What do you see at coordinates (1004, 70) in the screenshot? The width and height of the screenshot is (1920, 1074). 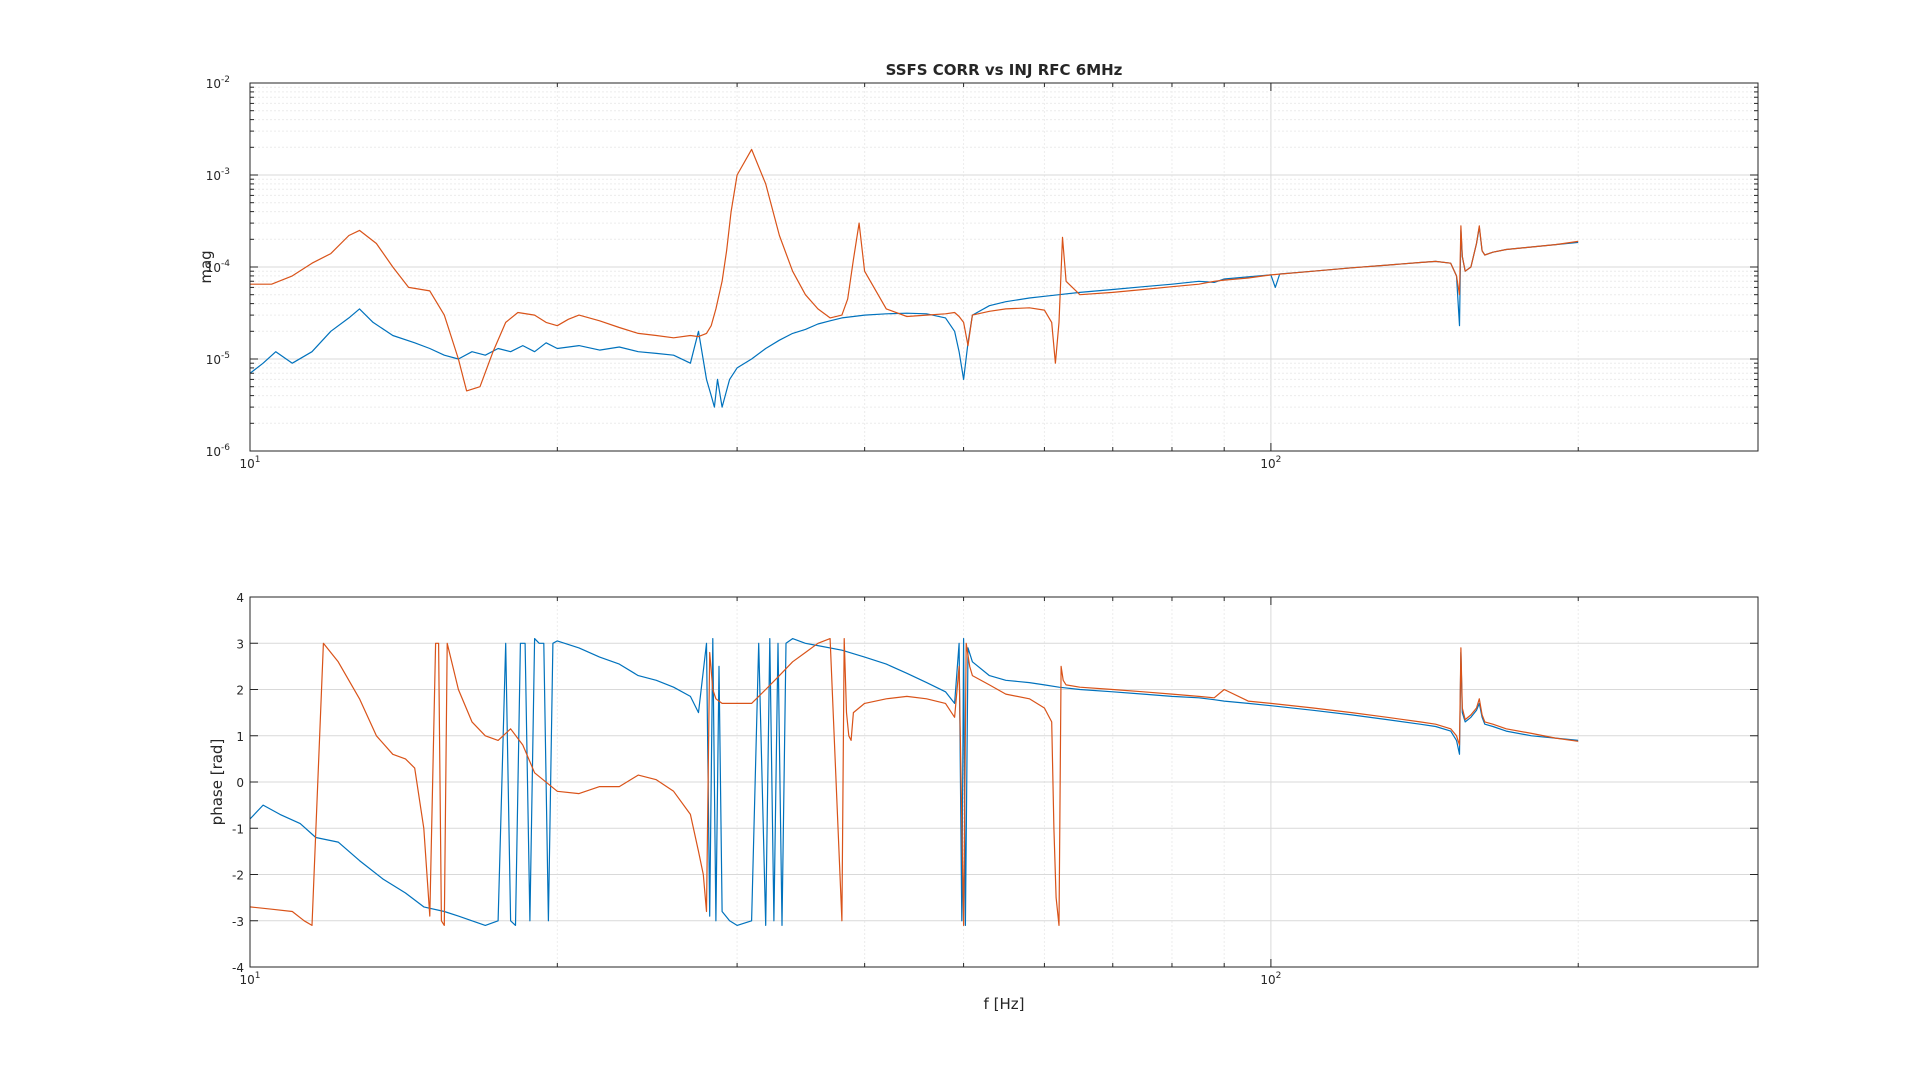 I see `magnitude-title: SSFS CORR vs INJ RFC 6MHz` at bounding box center [1004, 70].